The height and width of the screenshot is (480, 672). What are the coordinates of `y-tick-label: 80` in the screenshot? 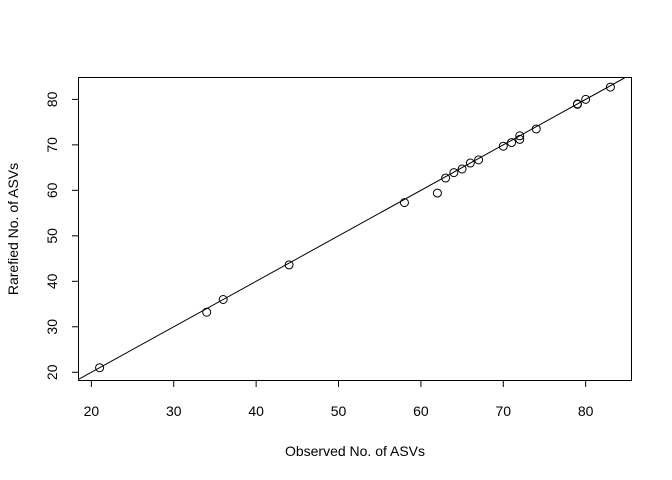 It's located at (52, 99).